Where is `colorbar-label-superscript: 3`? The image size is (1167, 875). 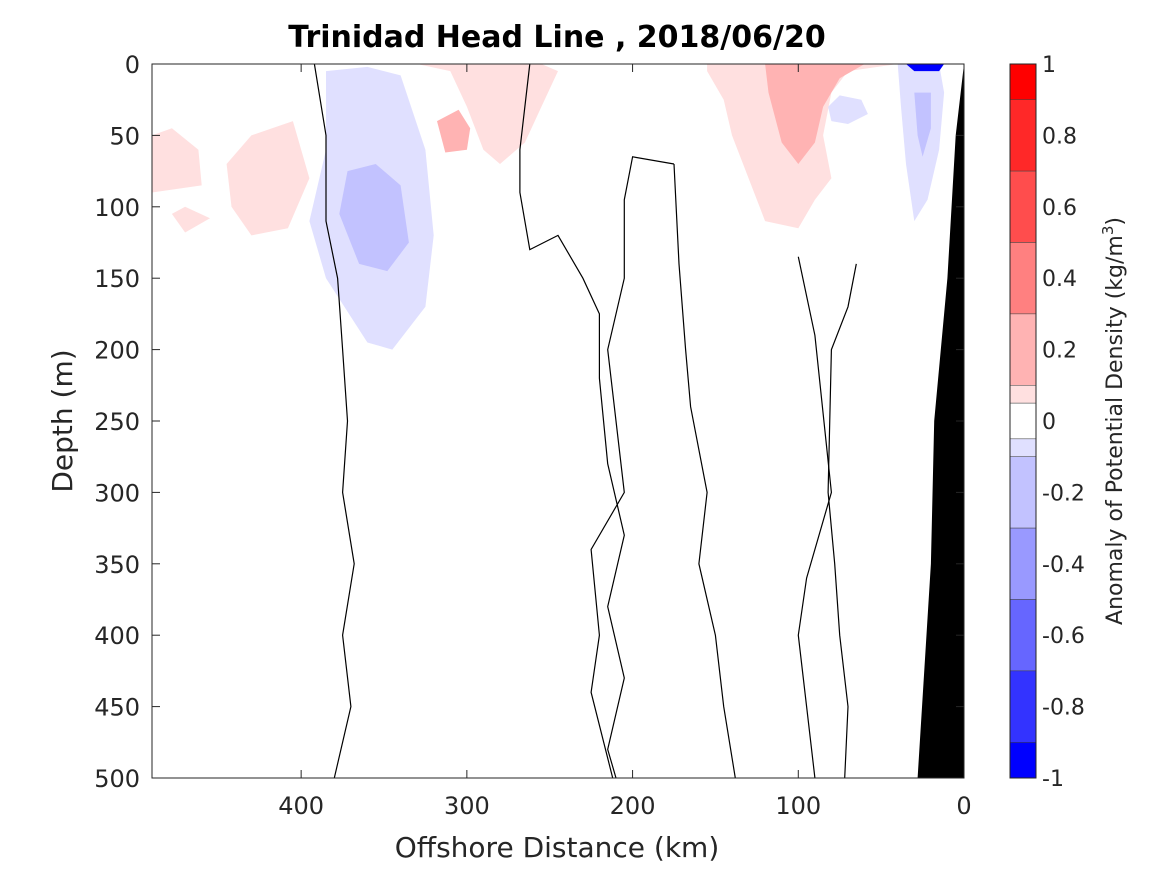
colorbar-label-superscript: 3 is located at coordinates (1108, 231).